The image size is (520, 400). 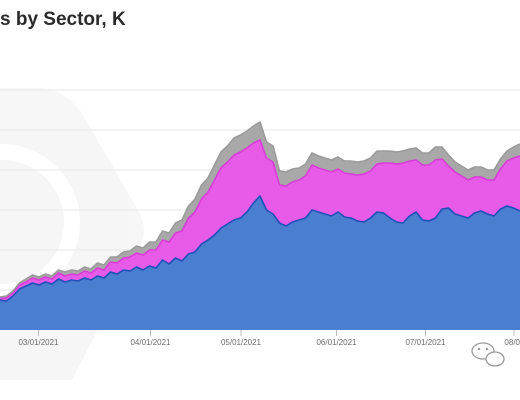 What do you see at coordinates (336, 342) in the screenshot?
I see `x-tick-label: 06/01/2021` at bounding box center [336, 342].